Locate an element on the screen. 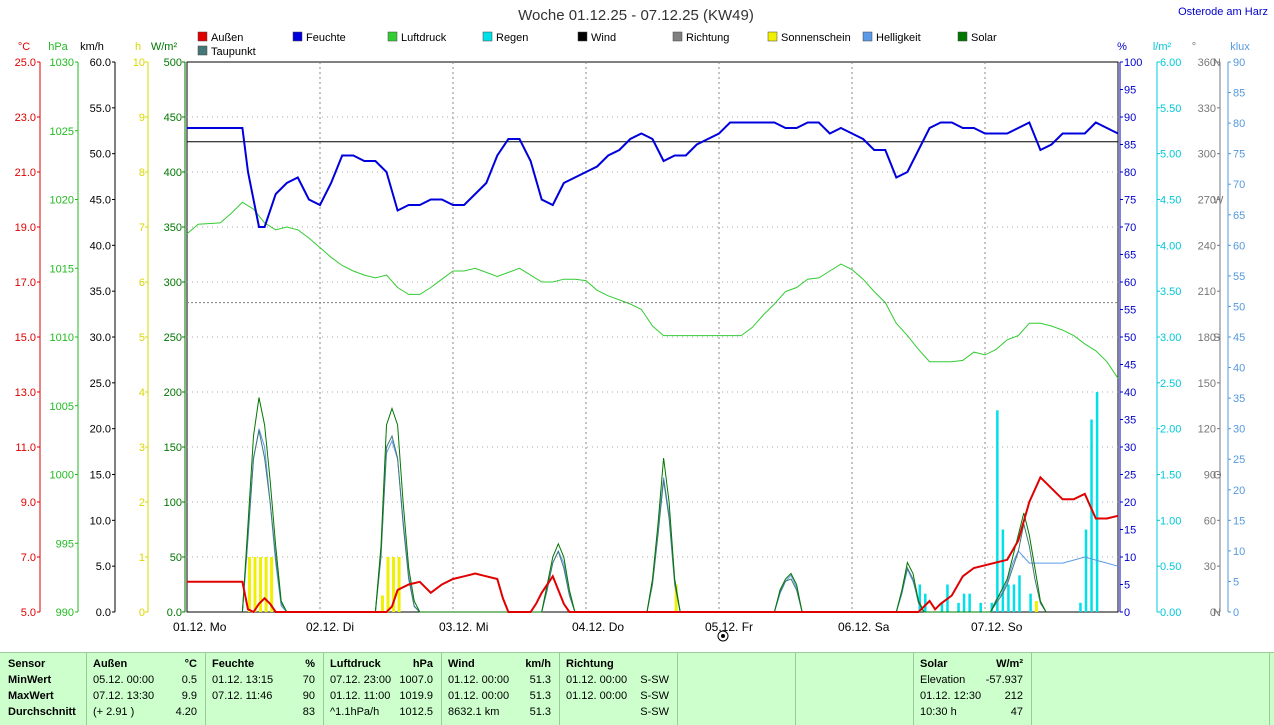 The height and width of the screenshot is (725, 1274). tick-label: 5.50 is located at coordinates (1170, 109).